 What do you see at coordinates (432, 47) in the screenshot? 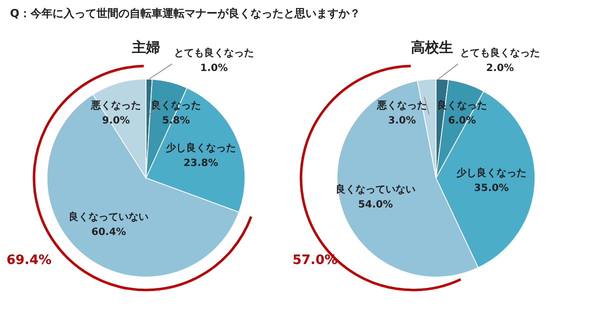
I see `chart-title: 高校生` at bounding box center [432, 47].